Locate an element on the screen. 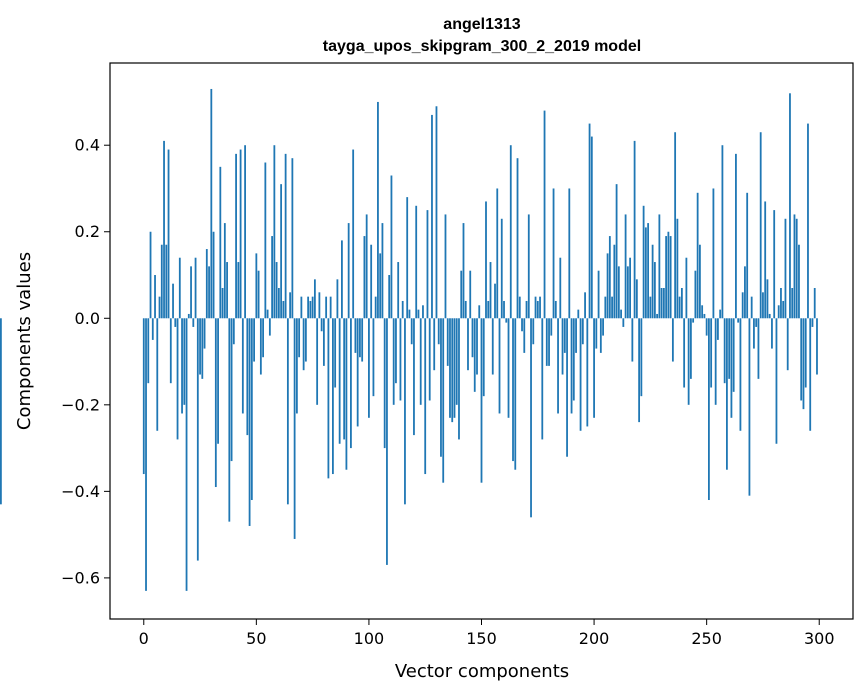 This screenshot has width=867, height=696. chart-title: angel1313 is located at coordinates (481, 24).